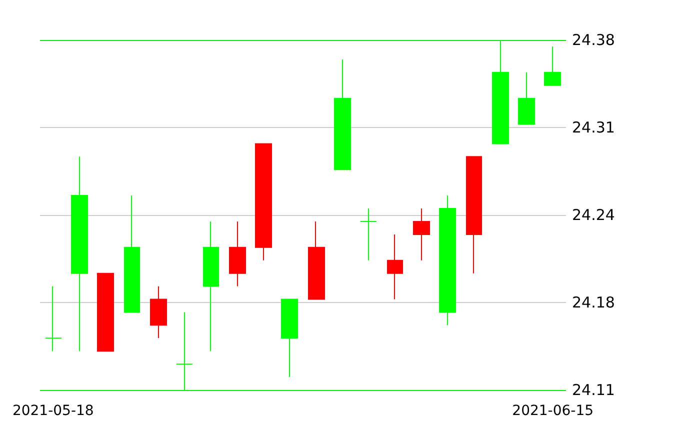  I want to click on y-tick-label: 24.24, so click(593, 215).